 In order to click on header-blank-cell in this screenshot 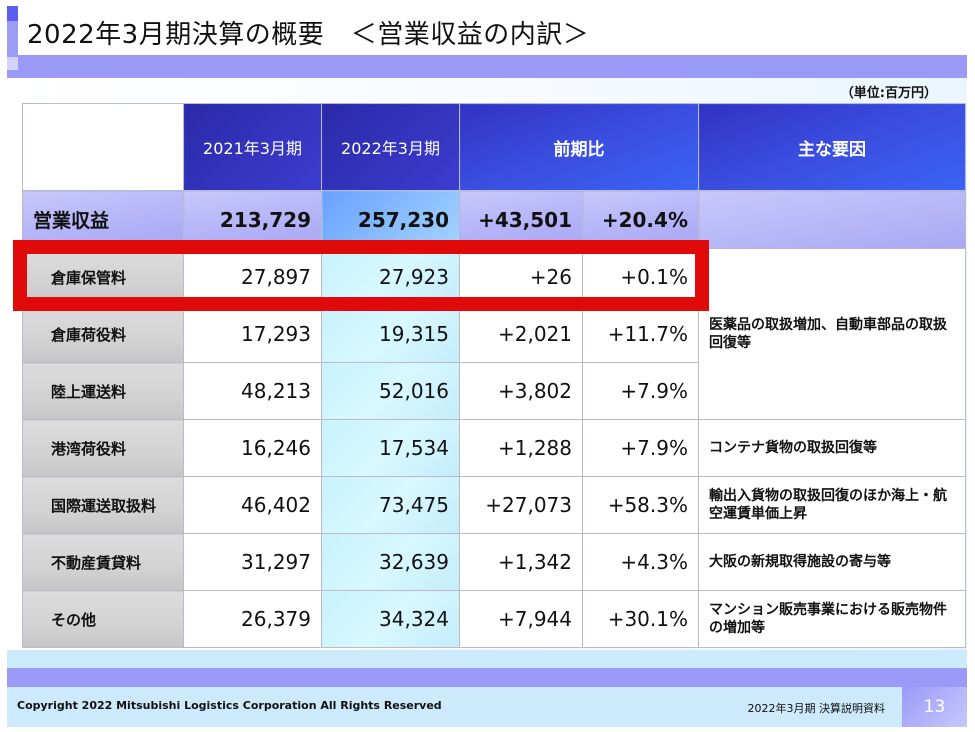, I will do `click(103, 147)`.